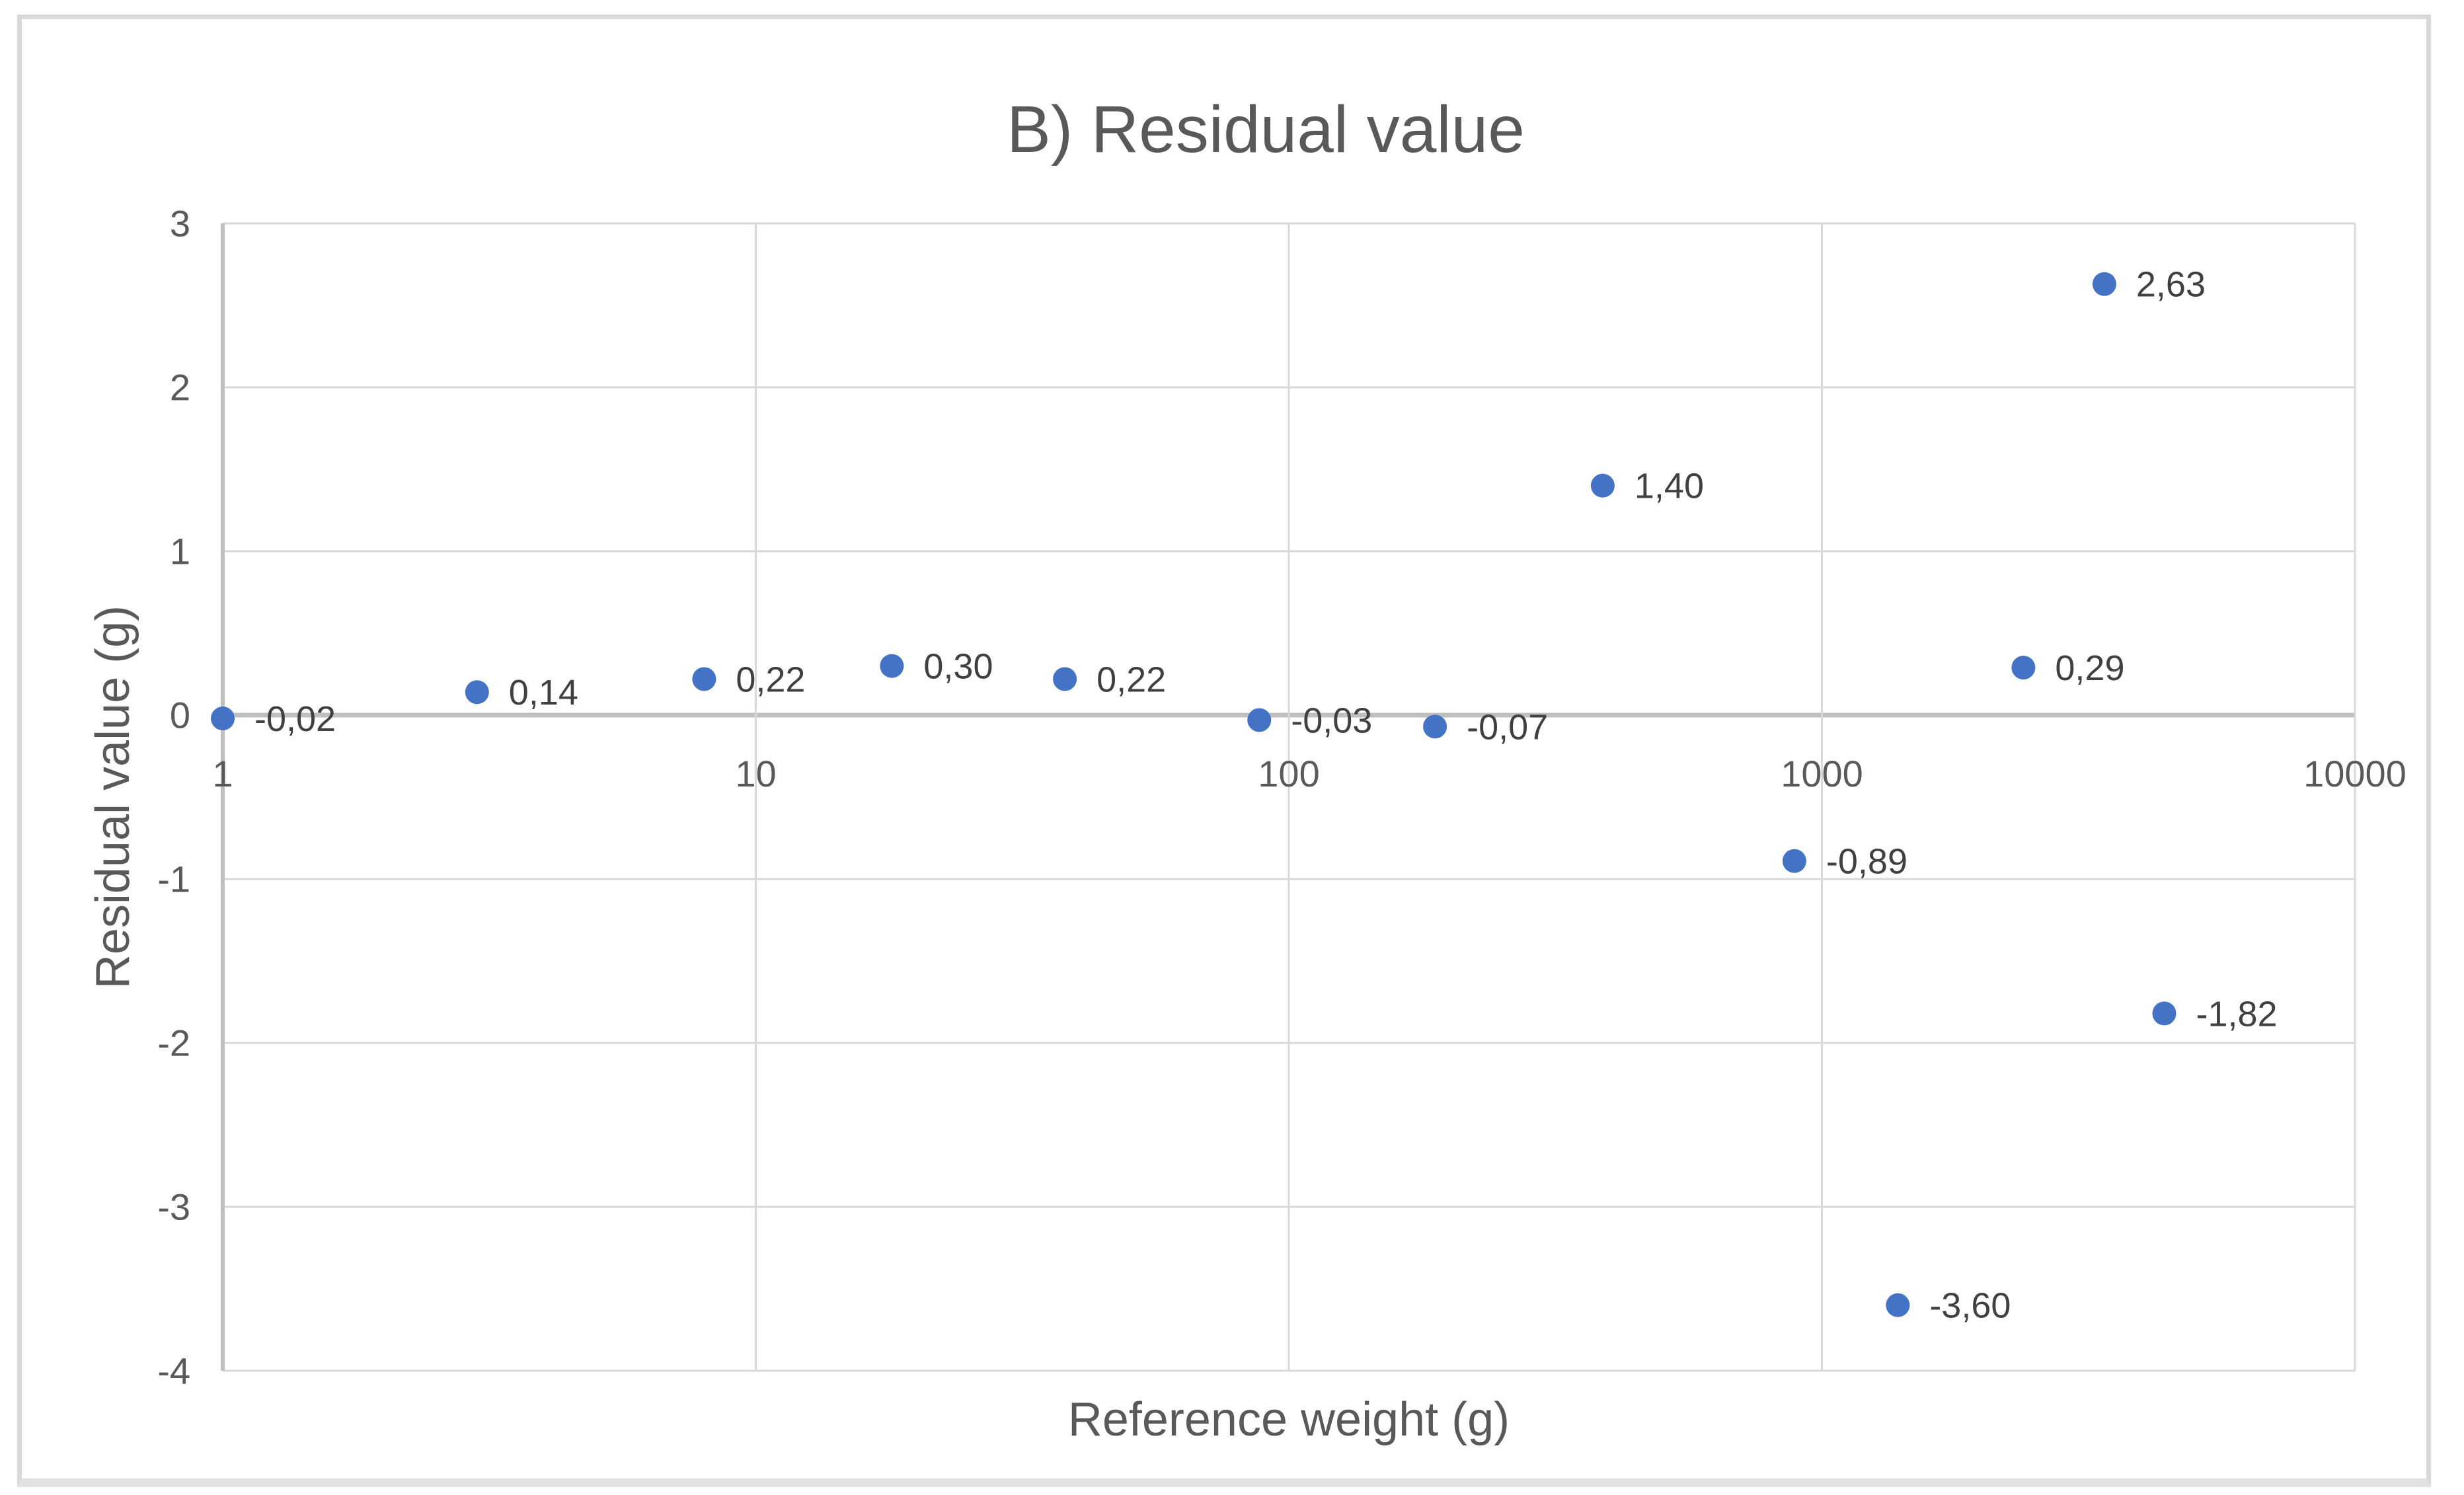  I want to click on data-point-label: -0,07, so click(1507, 727).